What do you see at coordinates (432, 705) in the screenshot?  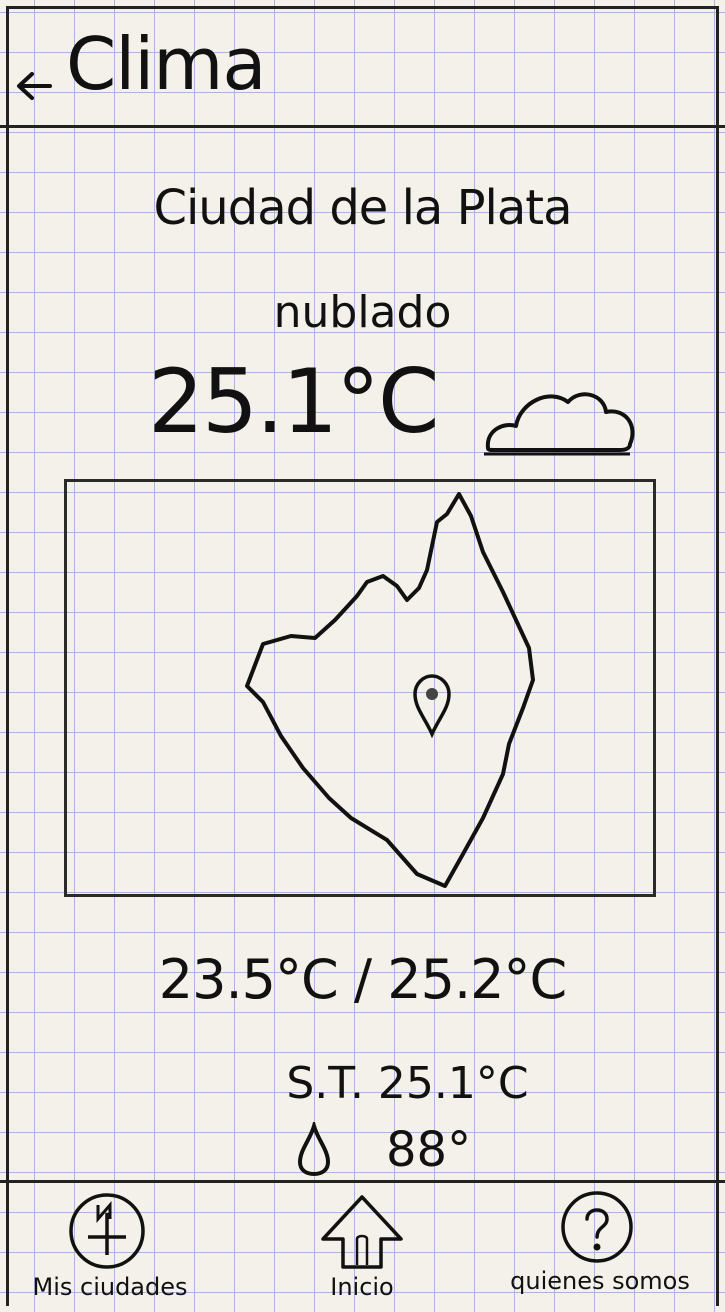 I see `location-pin-icon` at bounding box center [432, 705].